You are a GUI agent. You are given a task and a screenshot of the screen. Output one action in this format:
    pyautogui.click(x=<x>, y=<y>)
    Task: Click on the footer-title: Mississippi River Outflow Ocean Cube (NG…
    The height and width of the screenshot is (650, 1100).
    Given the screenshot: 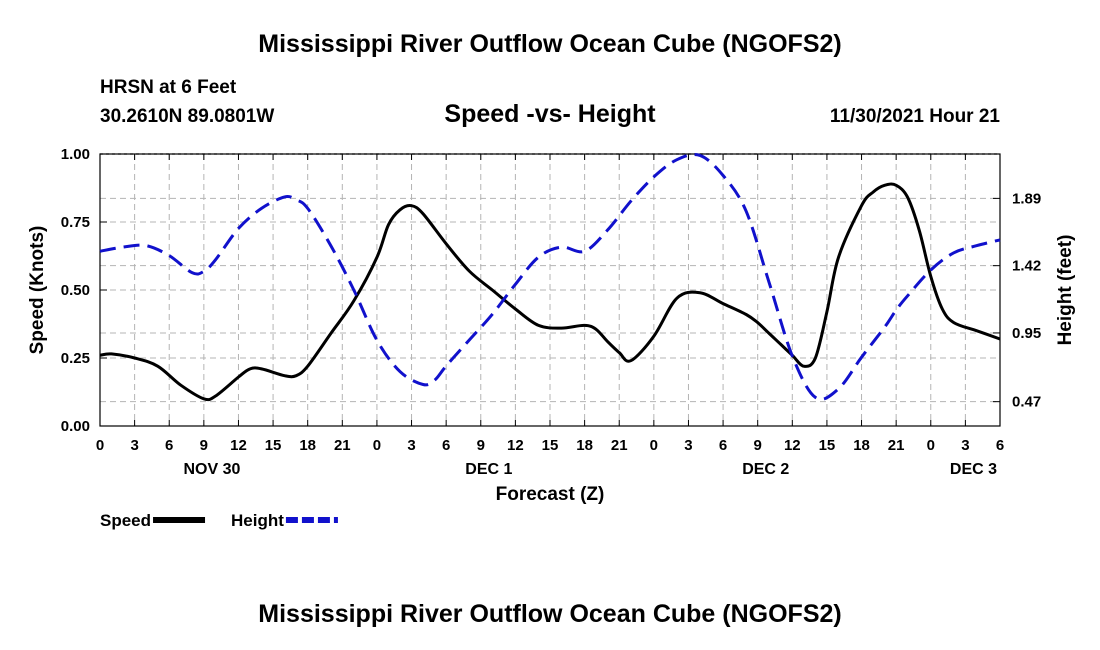 What is the action you would take?
    pyautogui.click(x=550, y=614)
    